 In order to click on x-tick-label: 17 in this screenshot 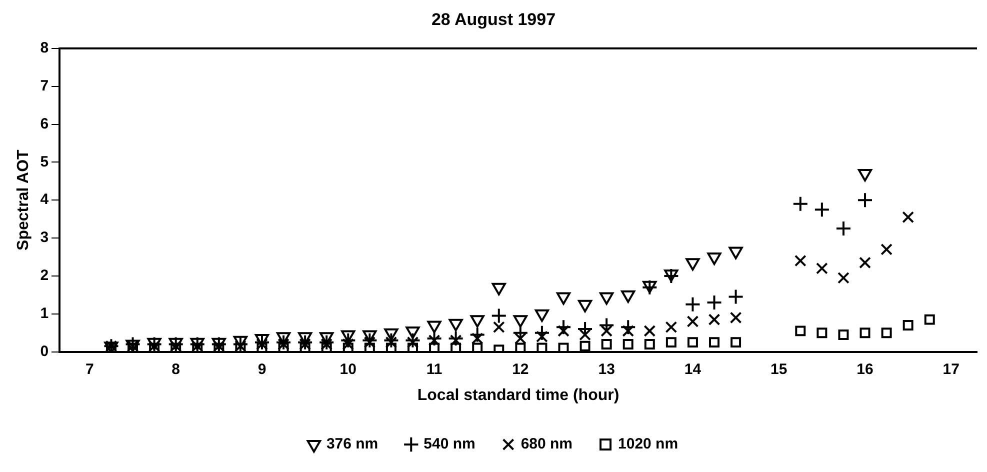, I will do `click(951, 369)`.